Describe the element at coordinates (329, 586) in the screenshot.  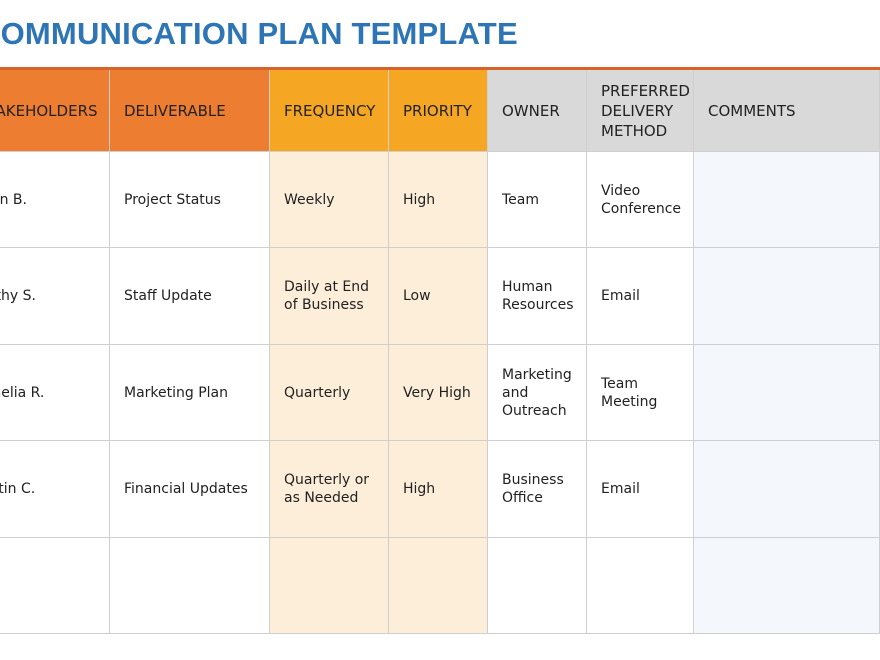
I see `cell-frequency` at that location.